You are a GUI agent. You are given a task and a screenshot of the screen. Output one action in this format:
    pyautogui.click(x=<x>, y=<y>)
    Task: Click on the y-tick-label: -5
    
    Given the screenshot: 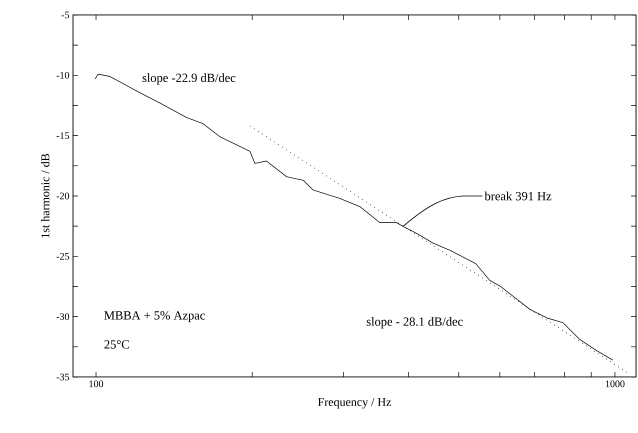 What is the action you would take?
    pyautogui.click(x=66, y=15)
    